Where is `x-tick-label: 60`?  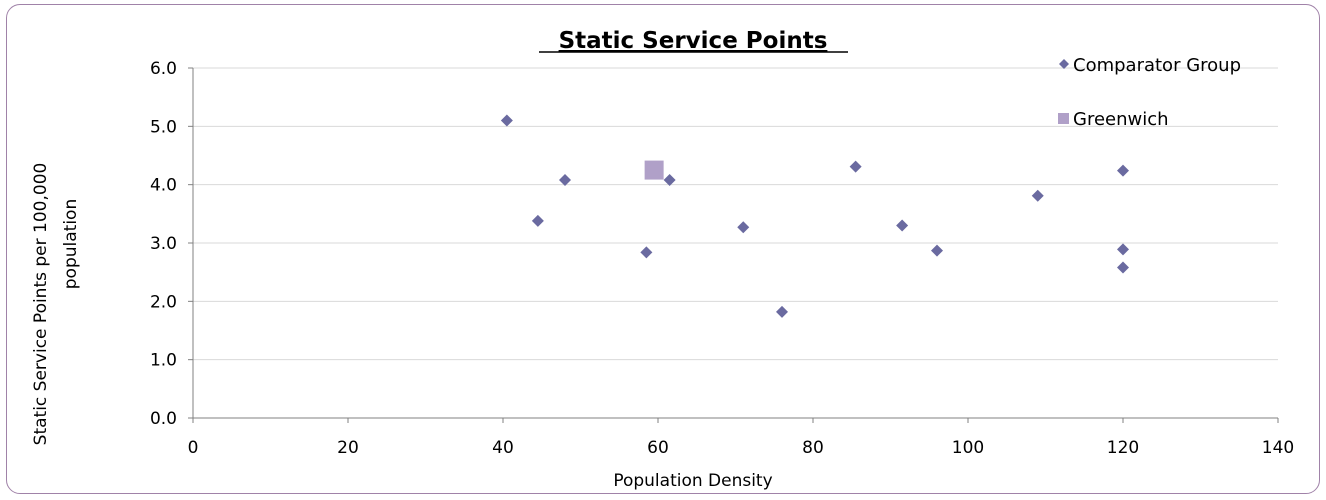 x-tick-label: 60 is located at coordinates (658, 448).